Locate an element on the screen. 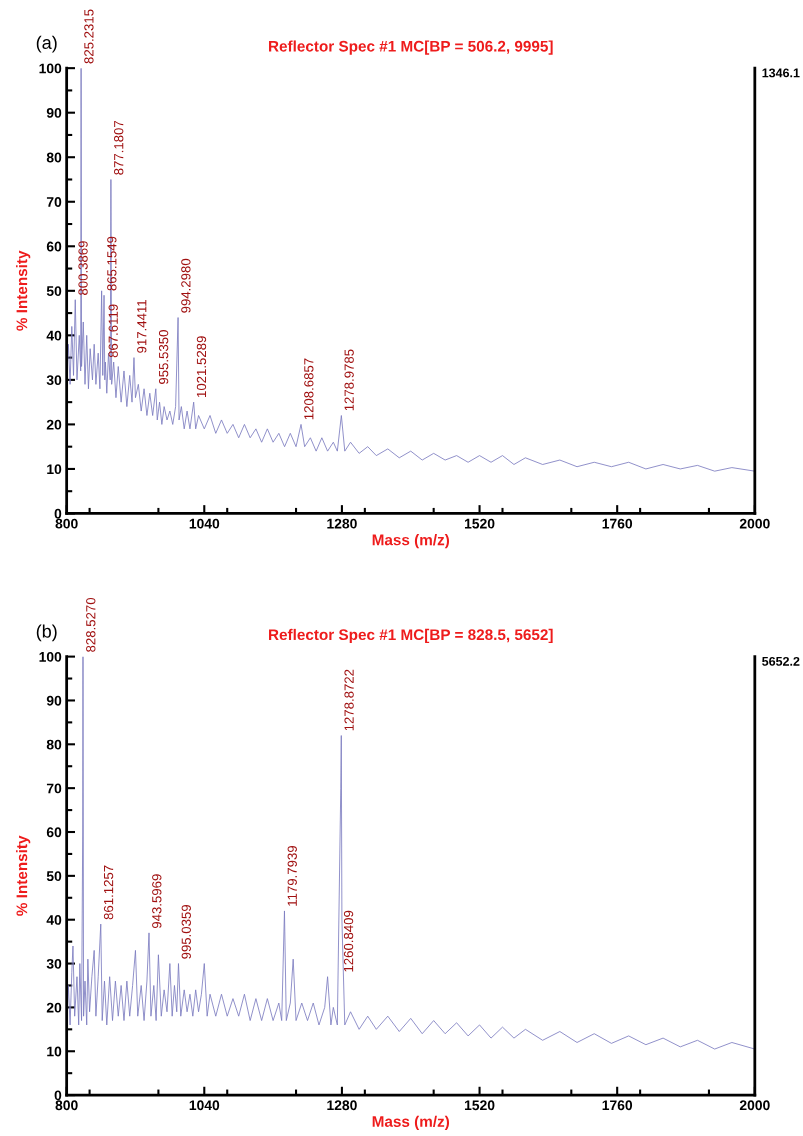  annotation: 917.4411 is located at coordinates (142, 326).